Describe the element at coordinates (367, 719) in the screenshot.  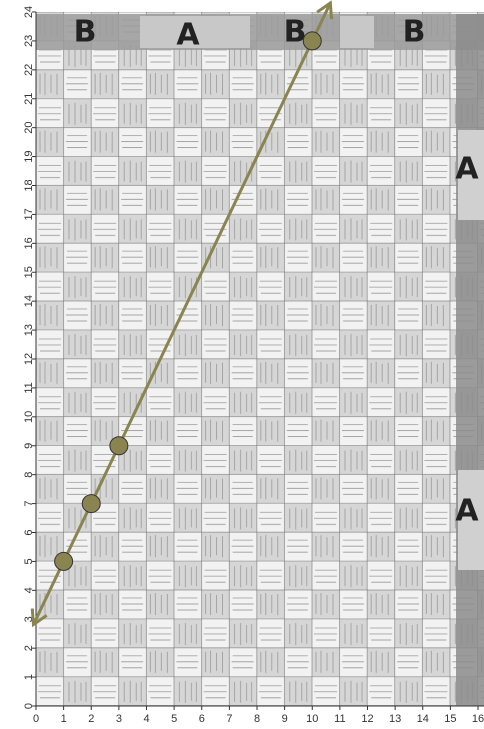
I see `x-tick-label: 12` at that location.